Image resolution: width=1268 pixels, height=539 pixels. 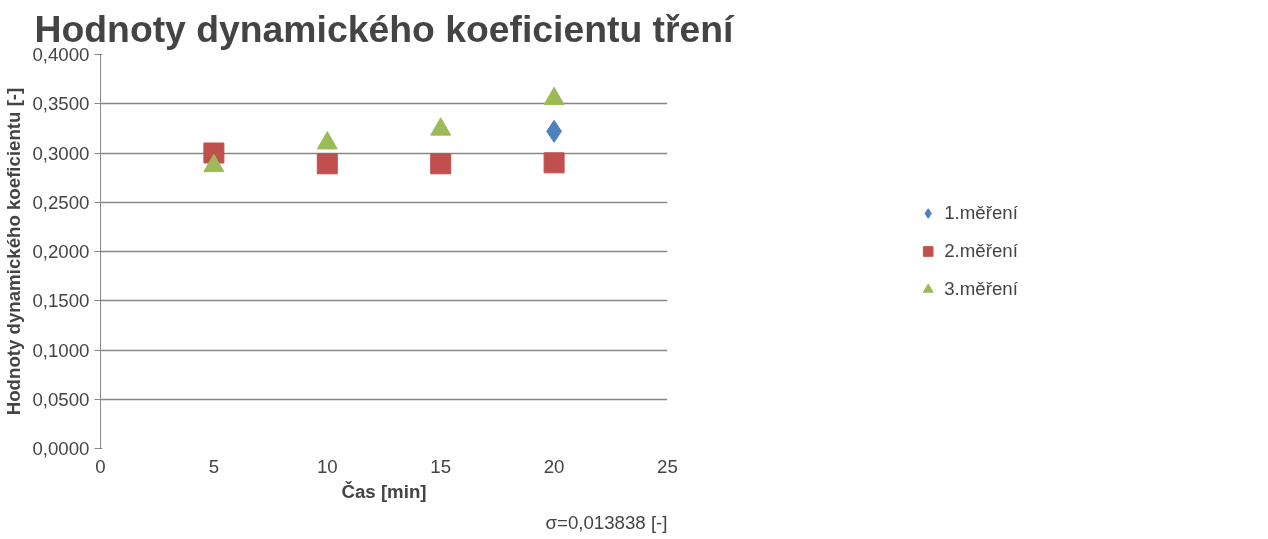 What do you see at coordinates (100, 466) in the screenshot?
I see `x-tick-label: 0` at bounding box center [100, 466].